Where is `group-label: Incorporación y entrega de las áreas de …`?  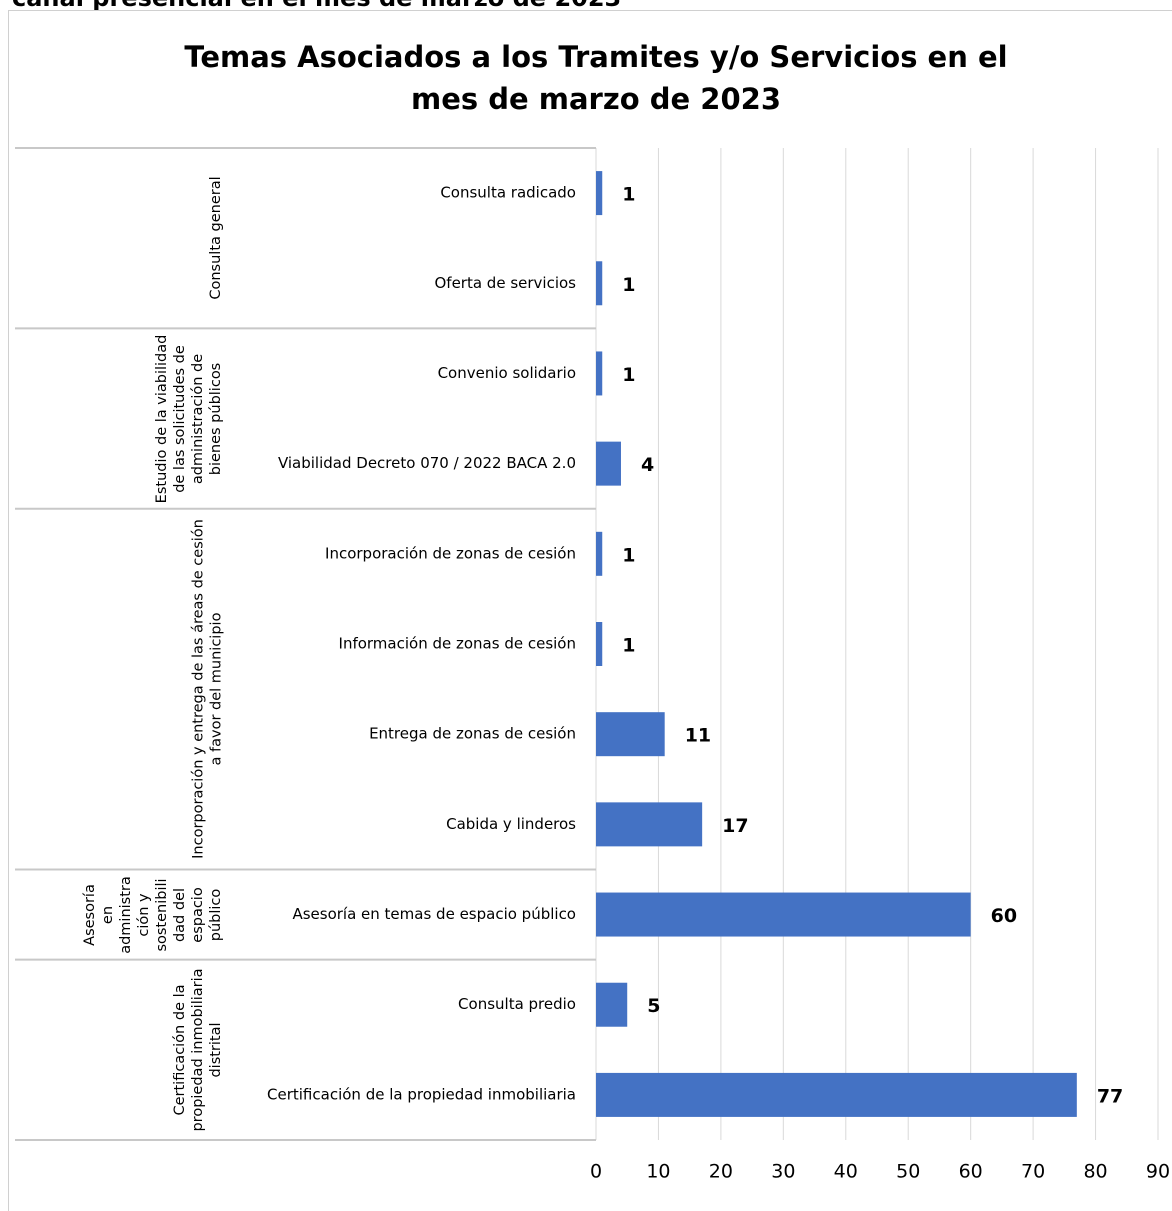 group-label: Incorporación y entrega de las áreas de … is located at coordinates (207, 689).